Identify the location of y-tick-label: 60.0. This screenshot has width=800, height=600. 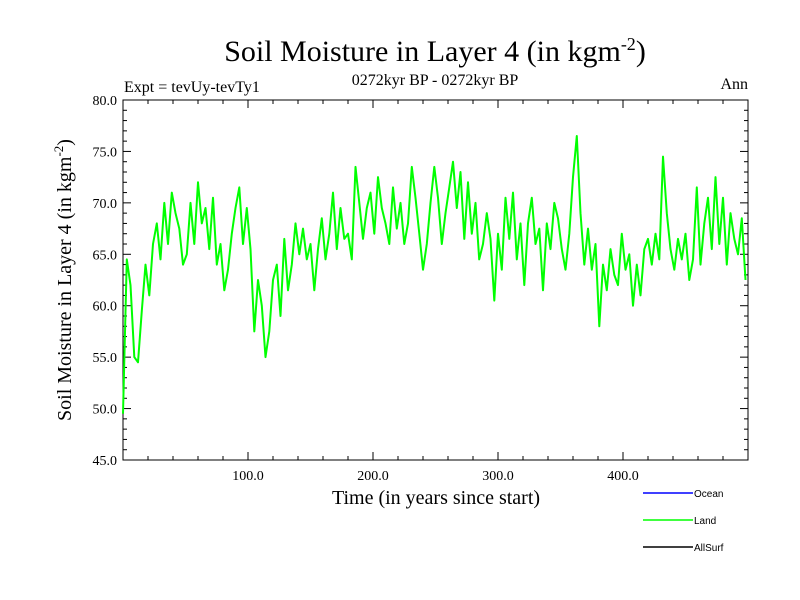
(105, 307).